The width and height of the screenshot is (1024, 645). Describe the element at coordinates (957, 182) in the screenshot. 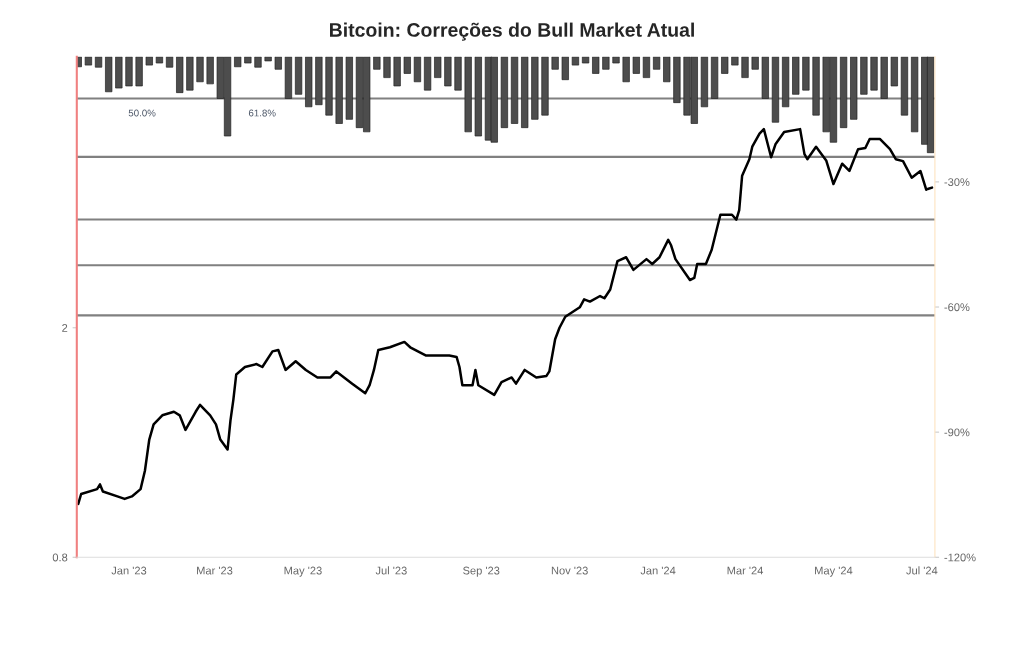

I see `y2-tick-label: -30%` at that location.